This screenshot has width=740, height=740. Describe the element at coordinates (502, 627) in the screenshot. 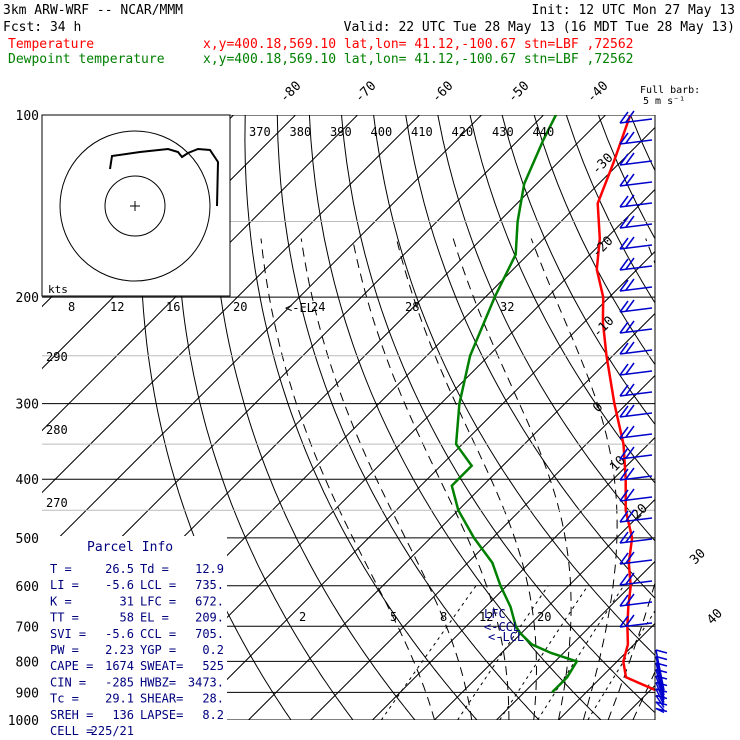

I see `level-annotation: <-CCL` at that location.